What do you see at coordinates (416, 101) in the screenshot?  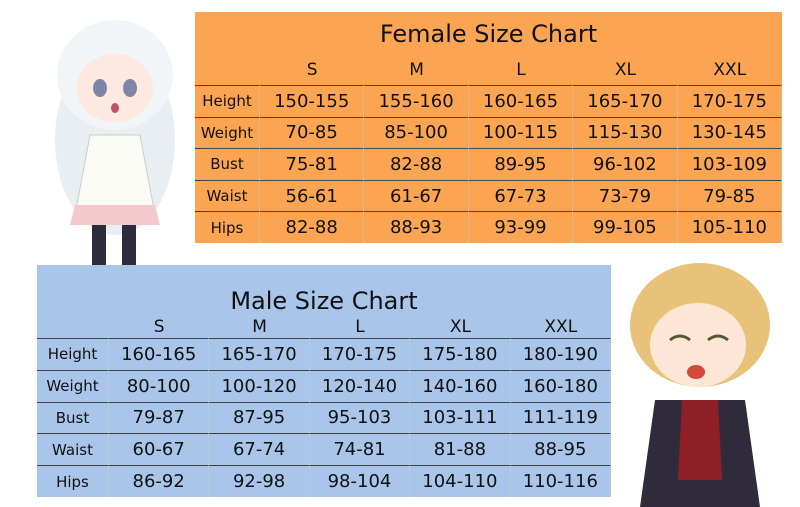 I see `size-range: 155-160` at bounding box center [416, 101].